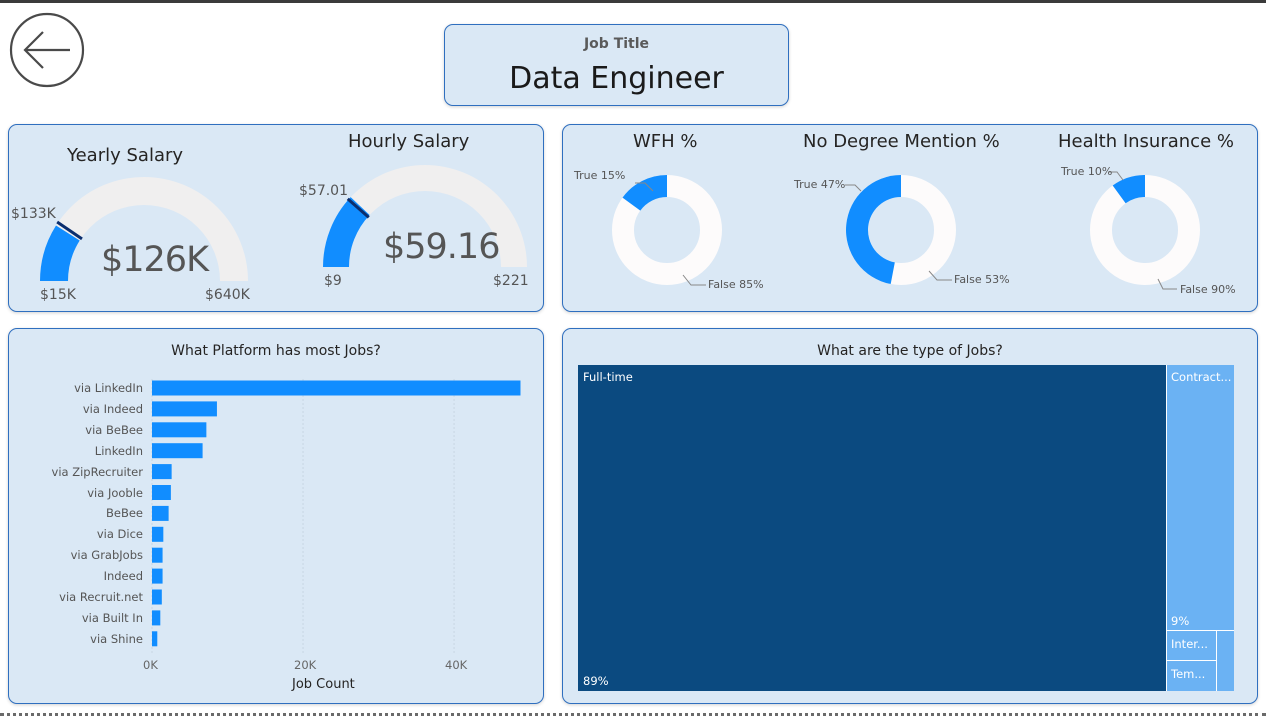 The image size is (1266, 718). Describe the element at coordinates (596, 681) in the screenshot. I see `treemap-full-time-value: 89%` at that location.